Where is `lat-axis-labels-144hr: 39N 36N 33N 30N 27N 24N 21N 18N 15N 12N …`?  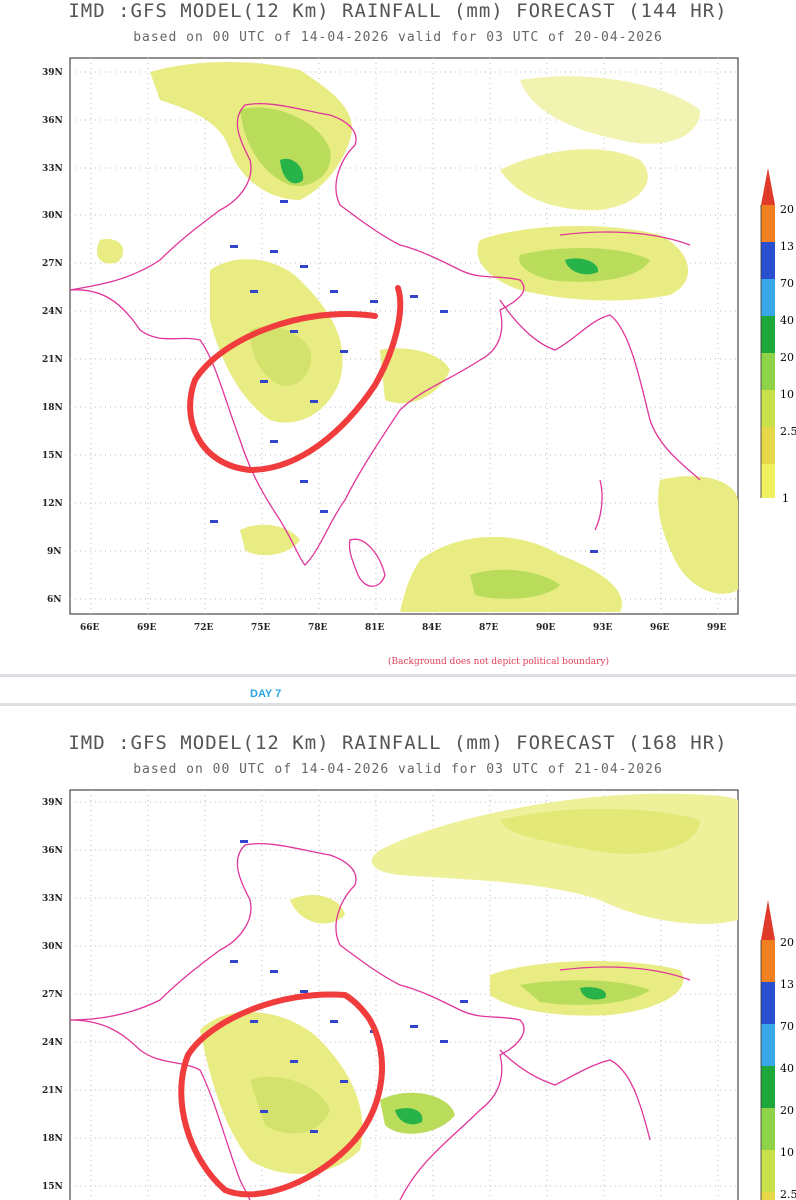
lat-axis-labels-144hr: 39N 36N 33N 30N 27N 24N 21N 18N 15N 12N … is located at coordinates (52, 336).